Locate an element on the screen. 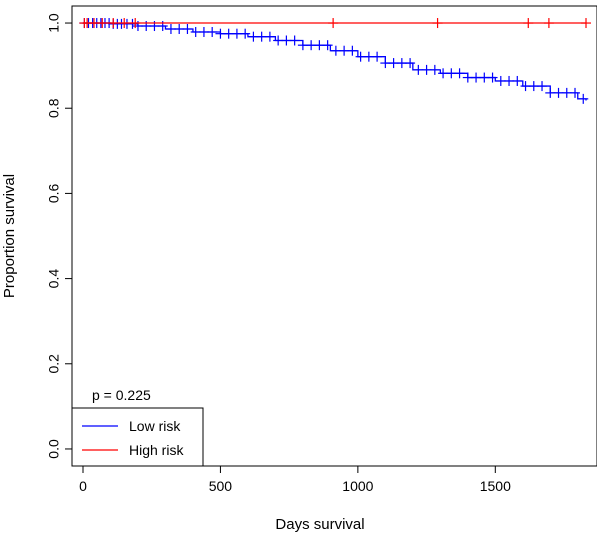  legend-label-high-risk: High risk is located at coordinates (156, 450).